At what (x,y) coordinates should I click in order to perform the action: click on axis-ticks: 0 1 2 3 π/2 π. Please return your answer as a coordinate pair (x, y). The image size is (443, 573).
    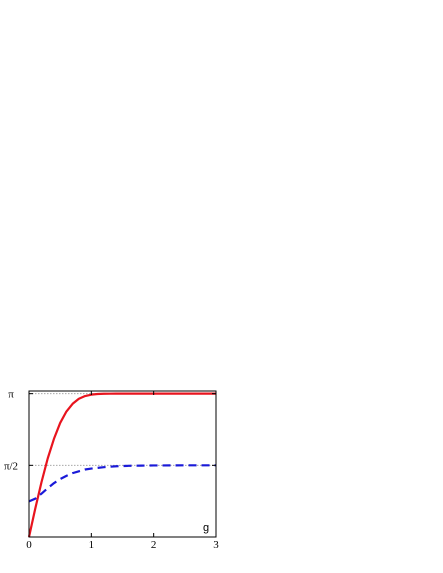
    Looking at the image, I should click on (111, 470).